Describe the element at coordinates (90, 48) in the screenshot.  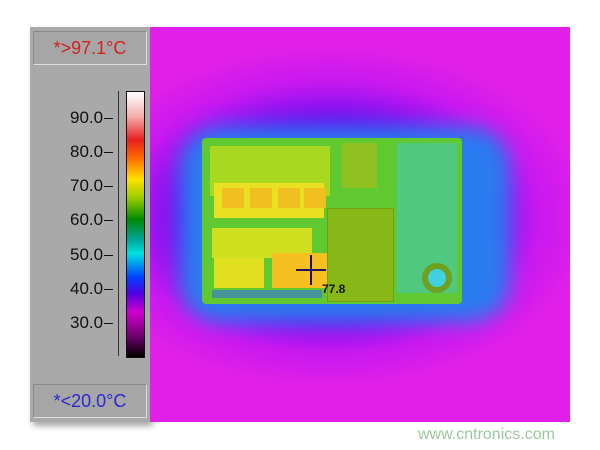
I see `max-temperature-label: *>97.1°C` at that location.